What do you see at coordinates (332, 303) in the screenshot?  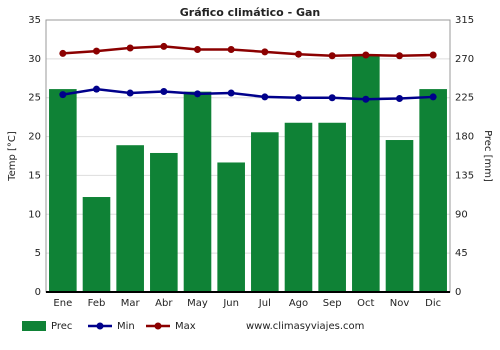 I see `x-tick-label: Sep` at bounding box center [332, 303].